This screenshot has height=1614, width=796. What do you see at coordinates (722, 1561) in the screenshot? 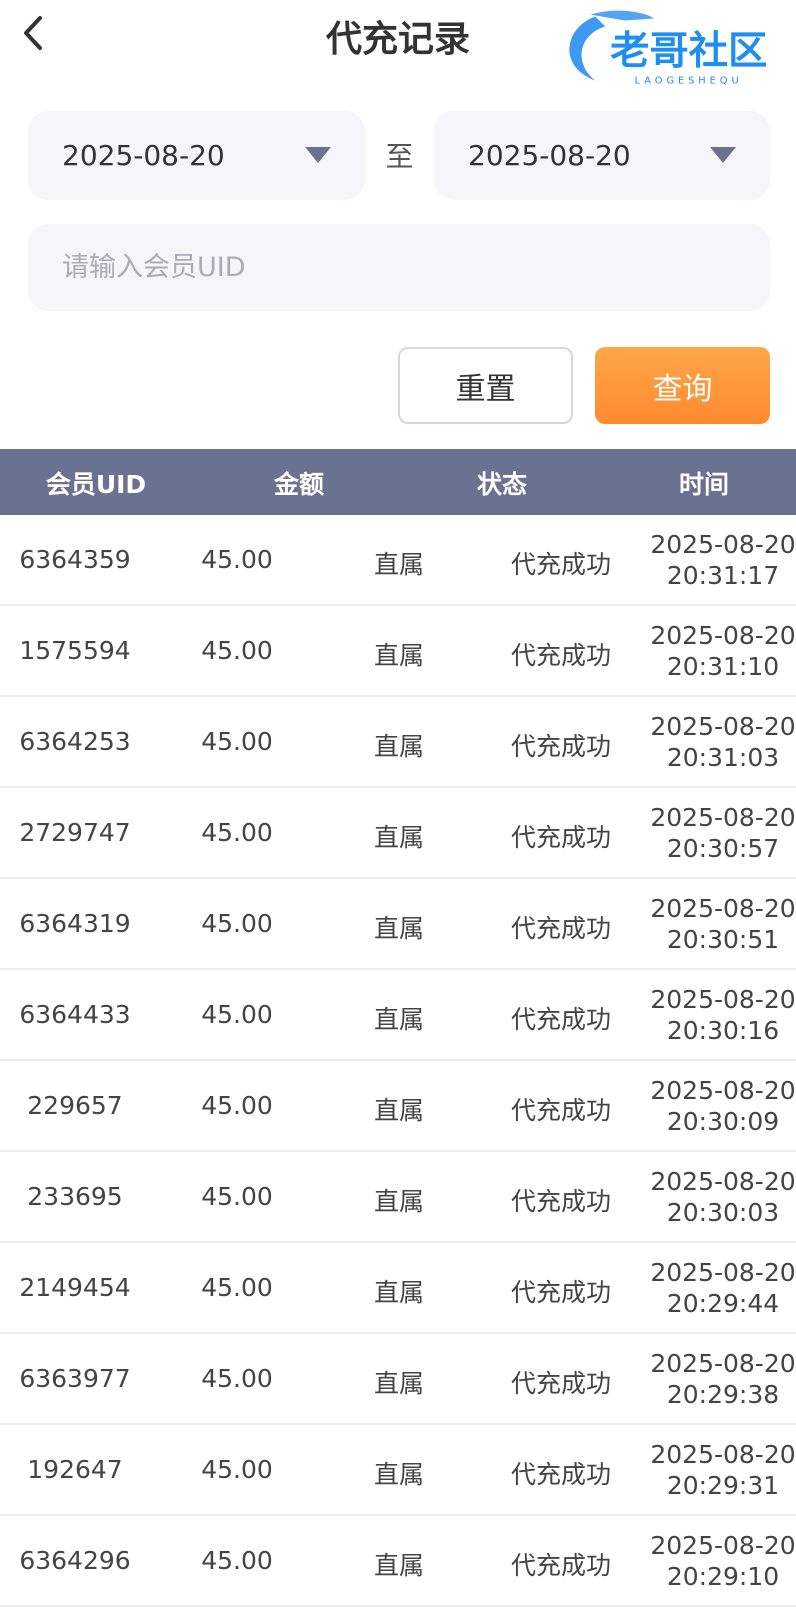
I see `time-cell: 2025-08-20 20:29:10` at bounding box center [722, 1561].